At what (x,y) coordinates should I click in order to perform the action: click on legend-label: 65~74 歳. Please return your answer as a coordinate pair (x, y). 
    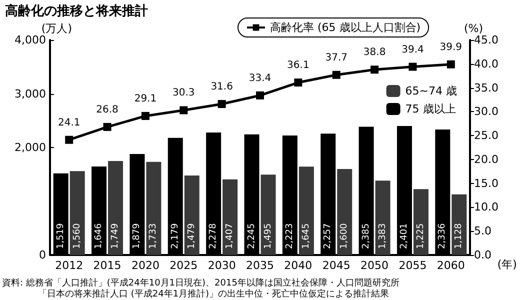
    Looking at the image, I should click on (431, 91).